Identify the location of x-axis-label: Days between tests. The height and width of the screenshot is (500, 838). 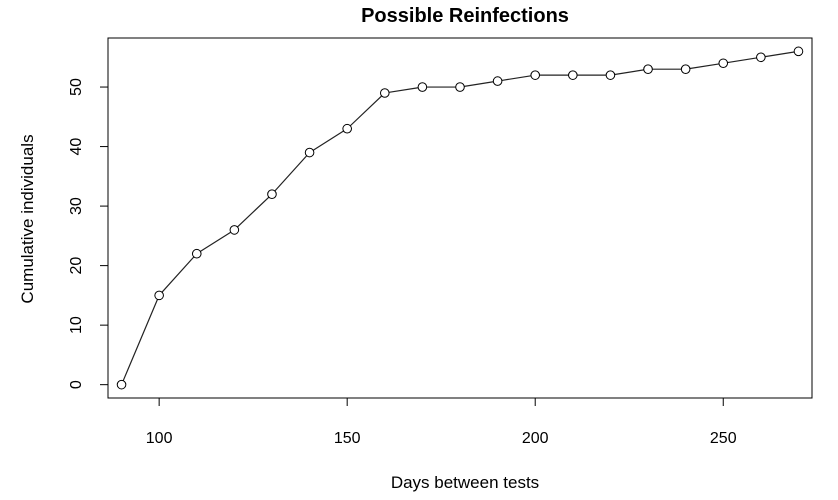
(465, 482).